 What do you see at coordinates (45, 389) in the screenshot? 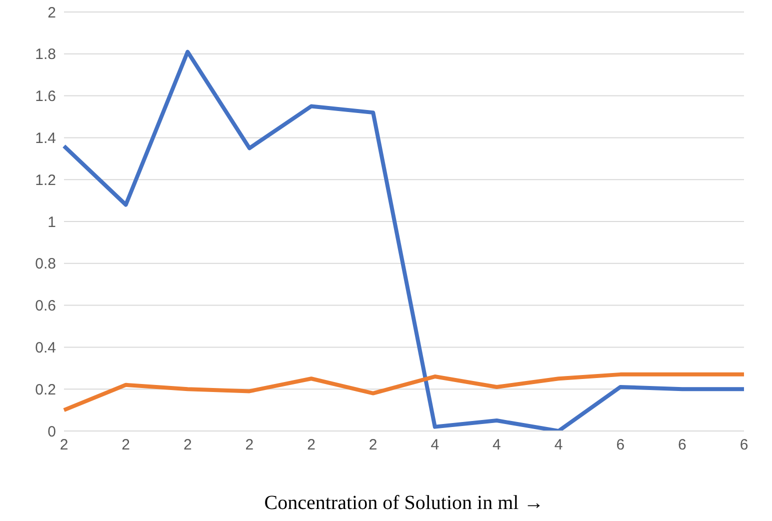
I see `y-tick-label: 0.2` at bounding box center [45, 389].